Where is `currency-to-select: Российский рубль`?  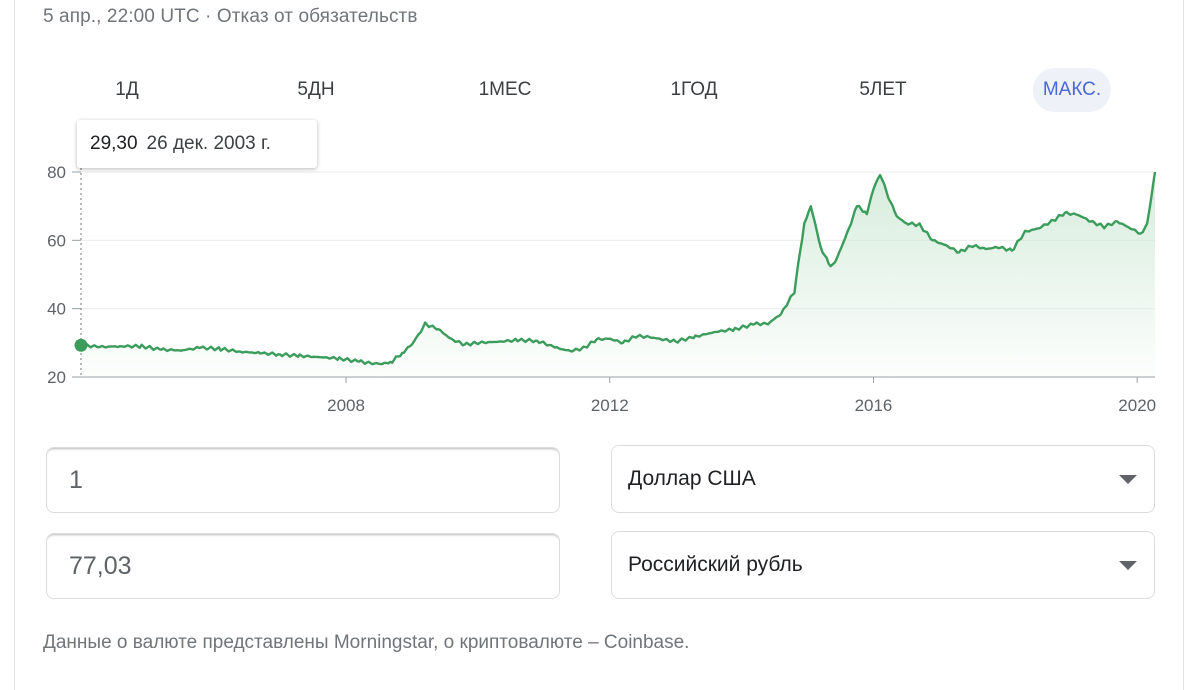 currency-to-select: Российский рубль is located at coordinates (883, 565).